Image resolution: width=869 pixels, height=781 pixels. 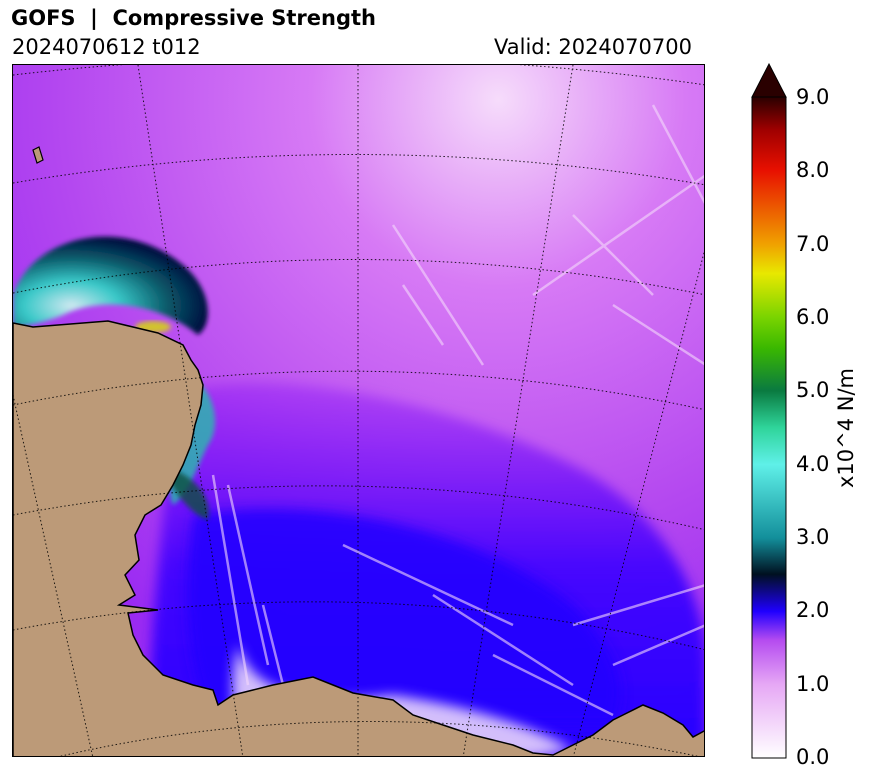 I want to click on colorbar-tick: 2.0, so click(x=813, y=610).